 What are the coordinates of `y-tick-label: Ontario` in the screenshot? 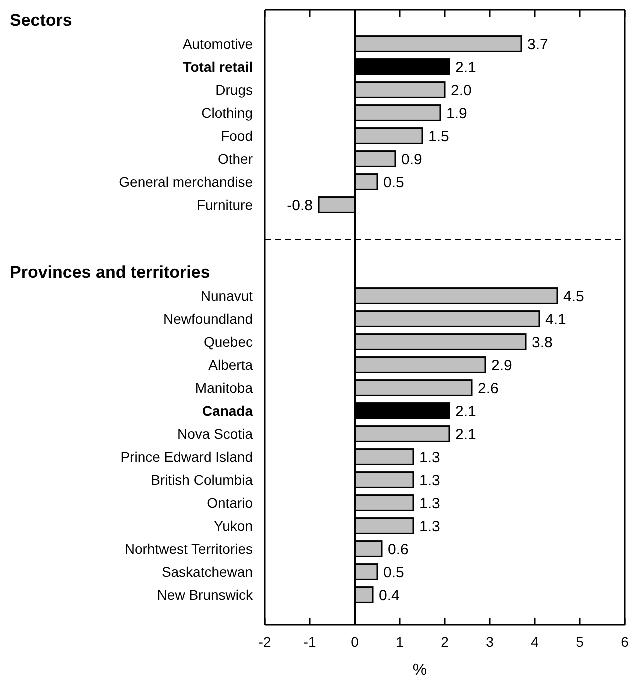 It's located at (230, 502).